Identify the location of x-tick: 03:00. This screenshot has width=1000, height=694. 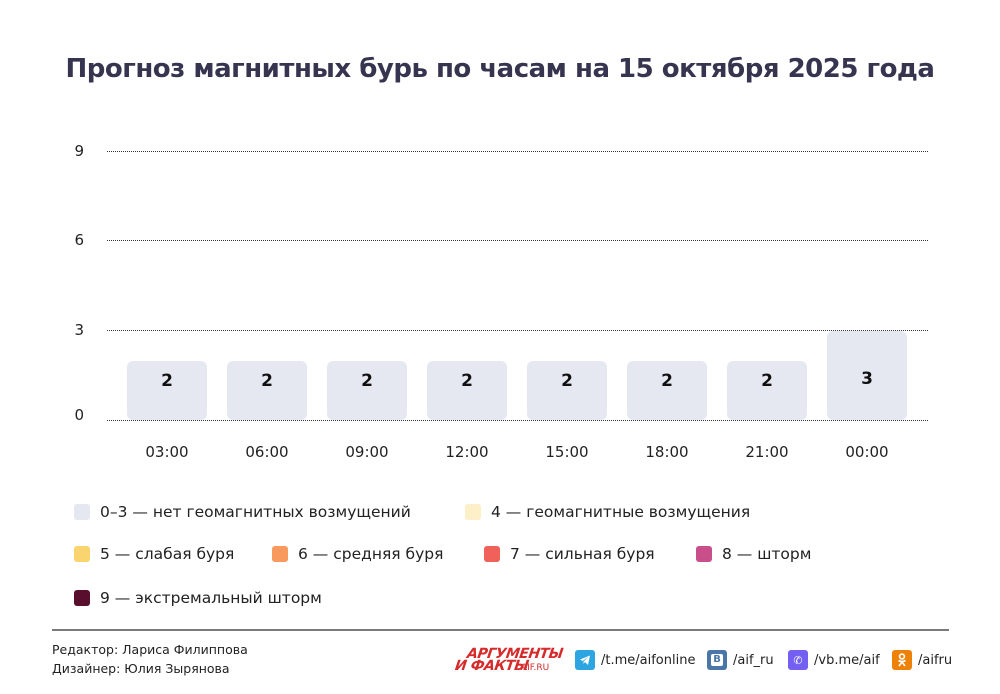
(167, 452).